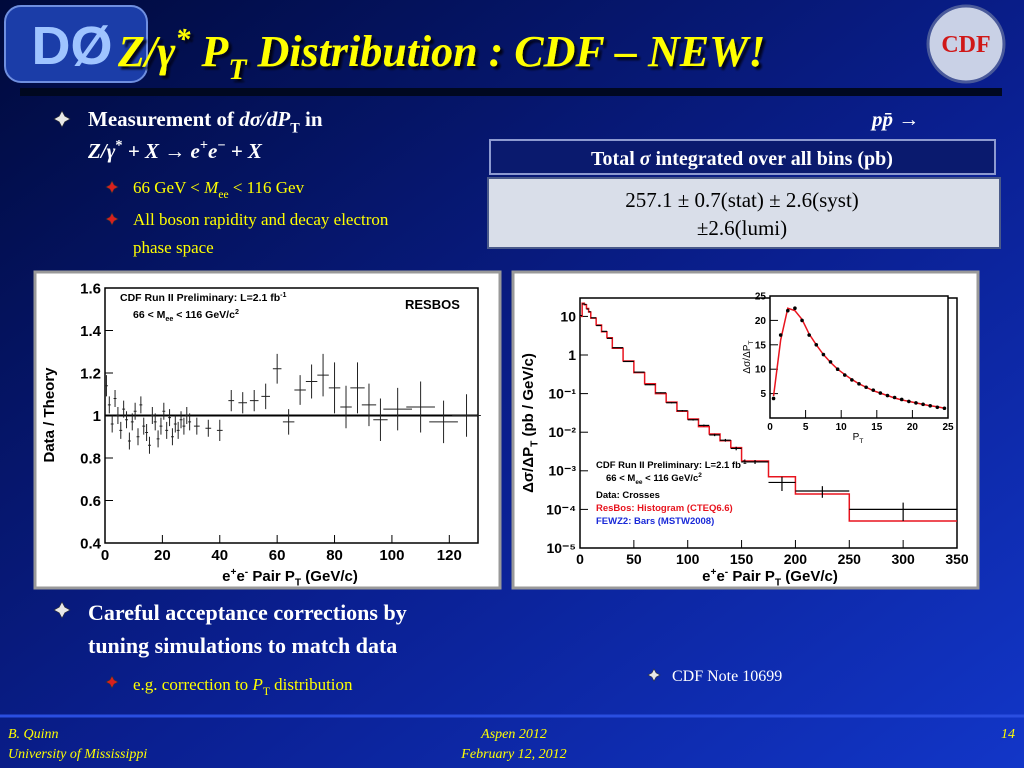 The height and width of the screenshot is (768, 1024). I want to click on inset-x-label: PT, so click(858, 438).